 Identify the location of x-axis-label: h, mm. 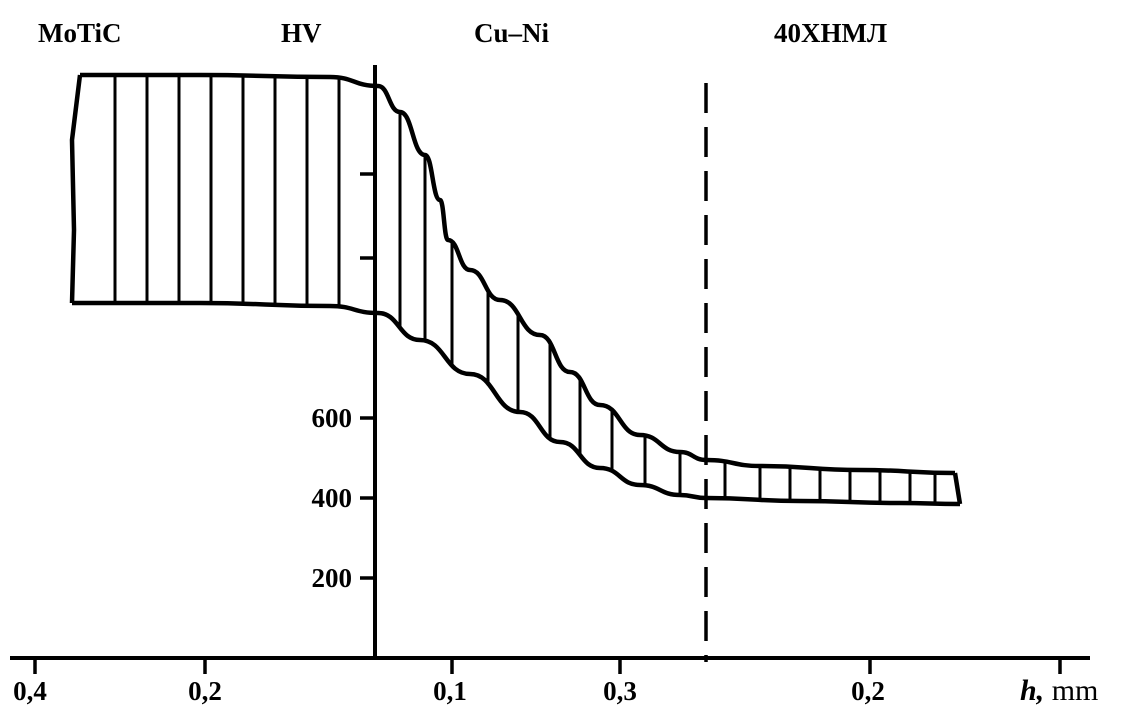
(1059, 690).